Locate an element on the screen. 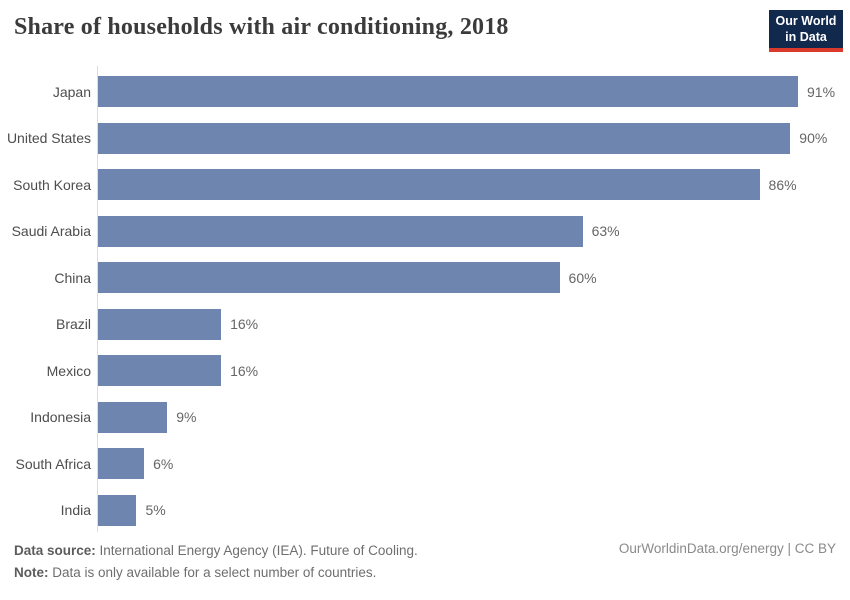  category-label-indonesia: Indonesia is located at coordinates (60, 417).